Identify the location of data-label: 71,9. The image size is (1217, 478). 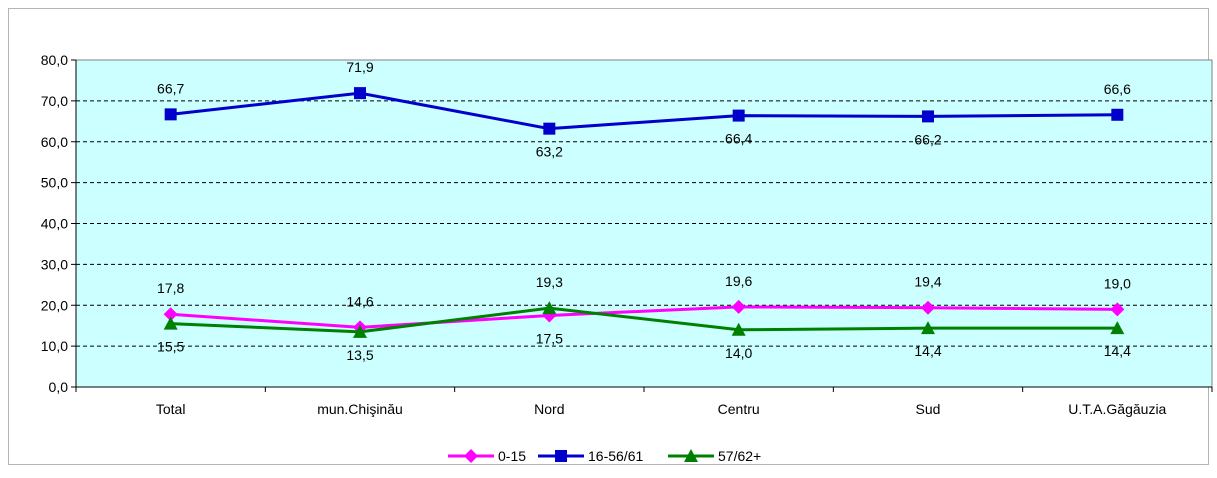
(359, 67).